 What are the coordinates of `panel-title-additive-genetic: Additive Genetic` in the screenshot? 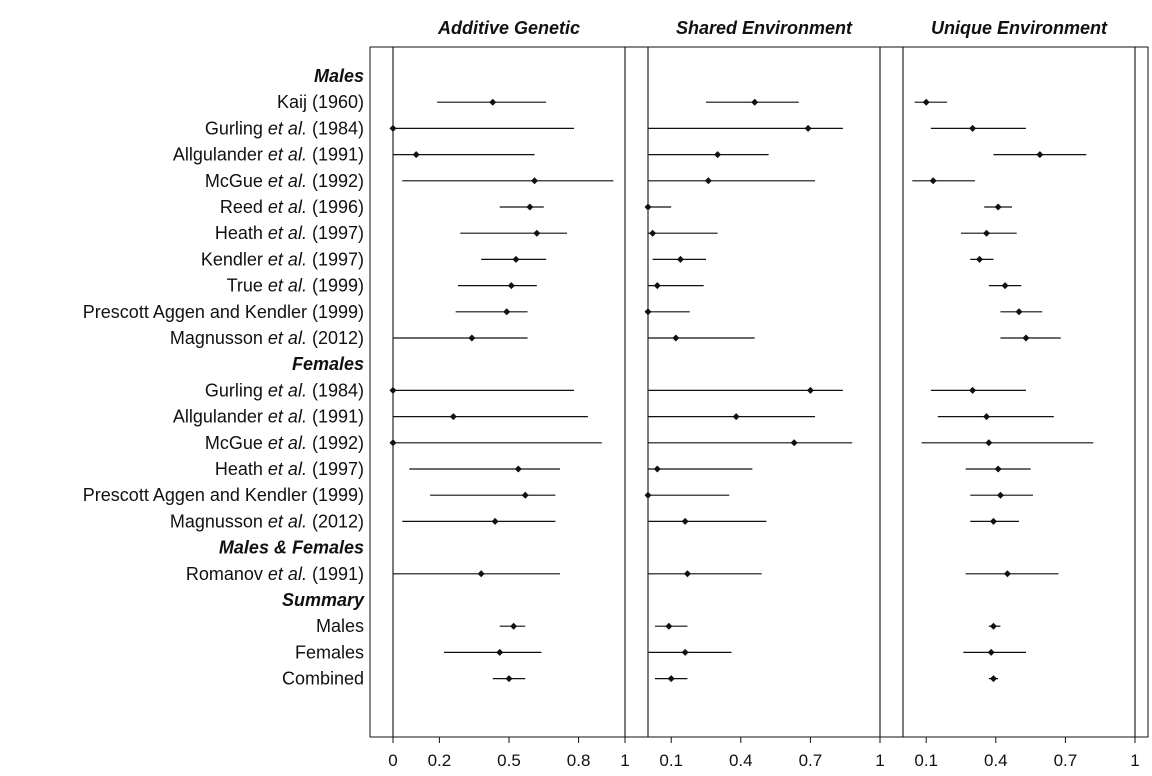 It's located at (508, 28).